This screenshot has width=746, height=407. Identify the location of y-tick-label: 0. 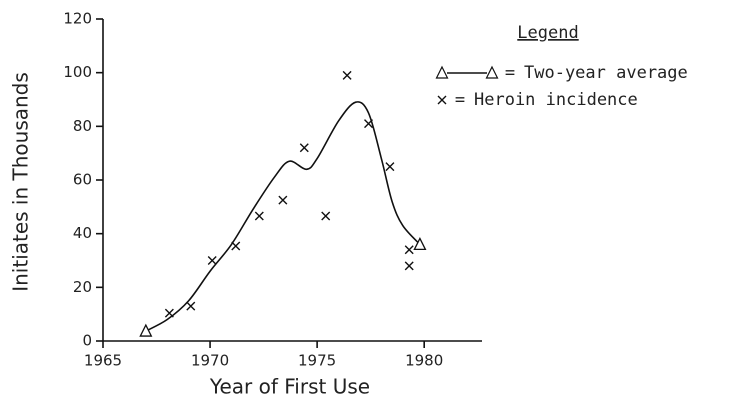
(87, 341).